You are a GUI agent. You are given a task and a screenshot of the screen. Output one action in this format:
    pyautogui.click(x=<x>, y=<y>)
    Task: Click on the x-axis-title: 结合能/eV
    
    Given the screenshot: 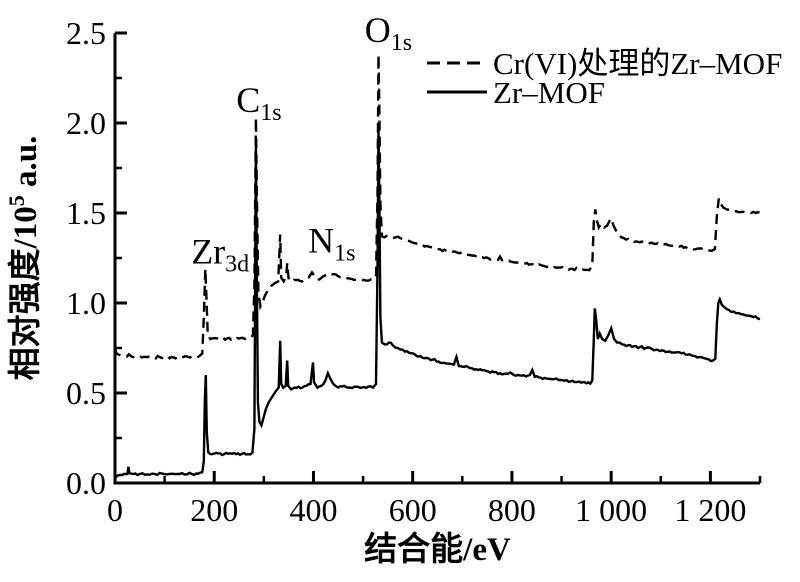 What is the action you would take?
    pyautogui.click(x=437, y=549)
    